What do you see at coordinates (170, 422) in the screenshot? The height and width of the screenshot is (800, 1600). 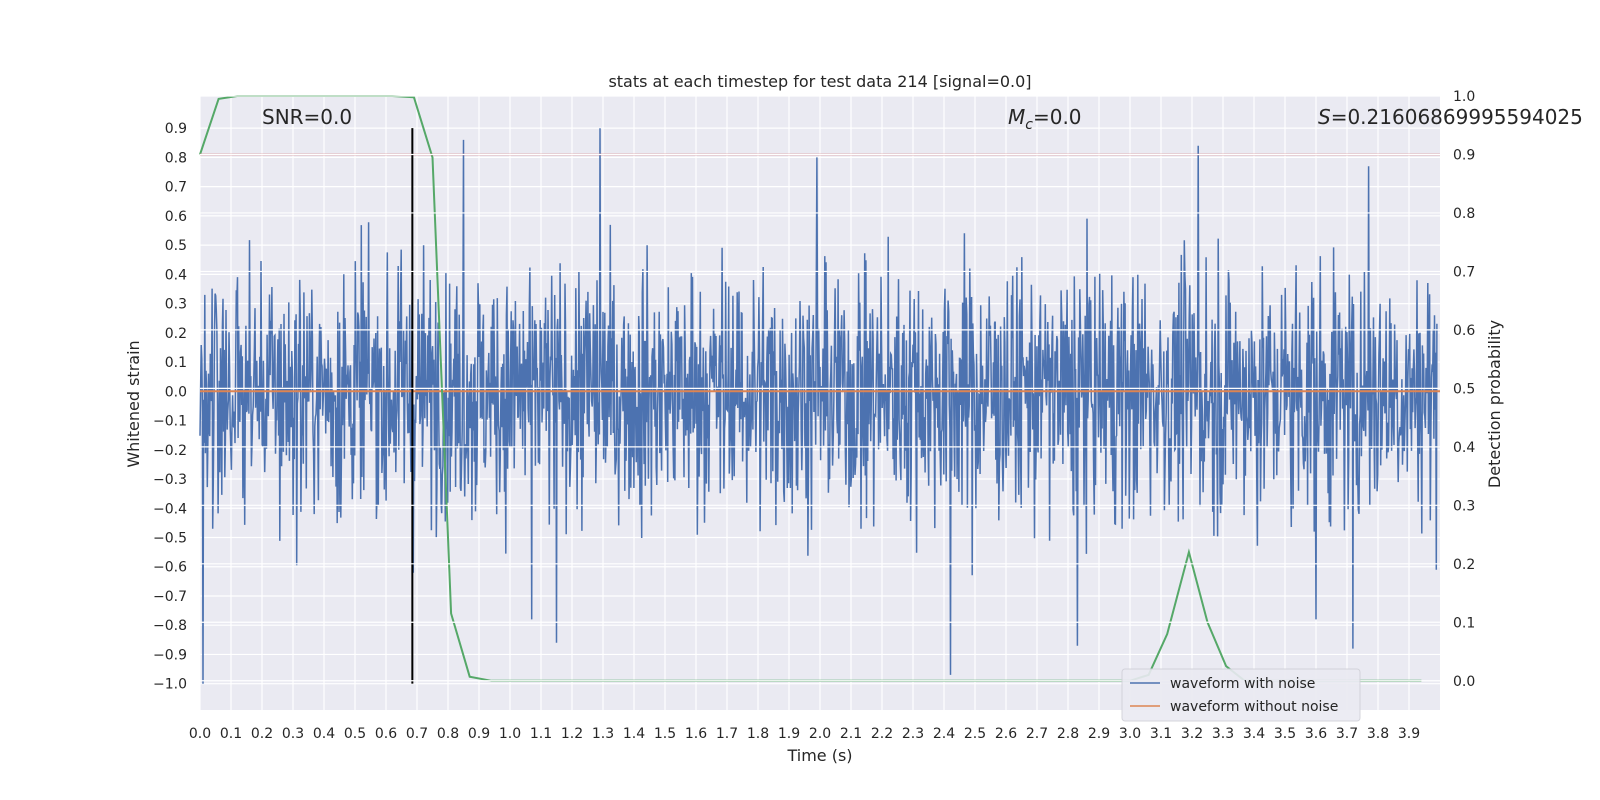 I see `y-tick-label: −0.1` at bounding box center [170, 422].